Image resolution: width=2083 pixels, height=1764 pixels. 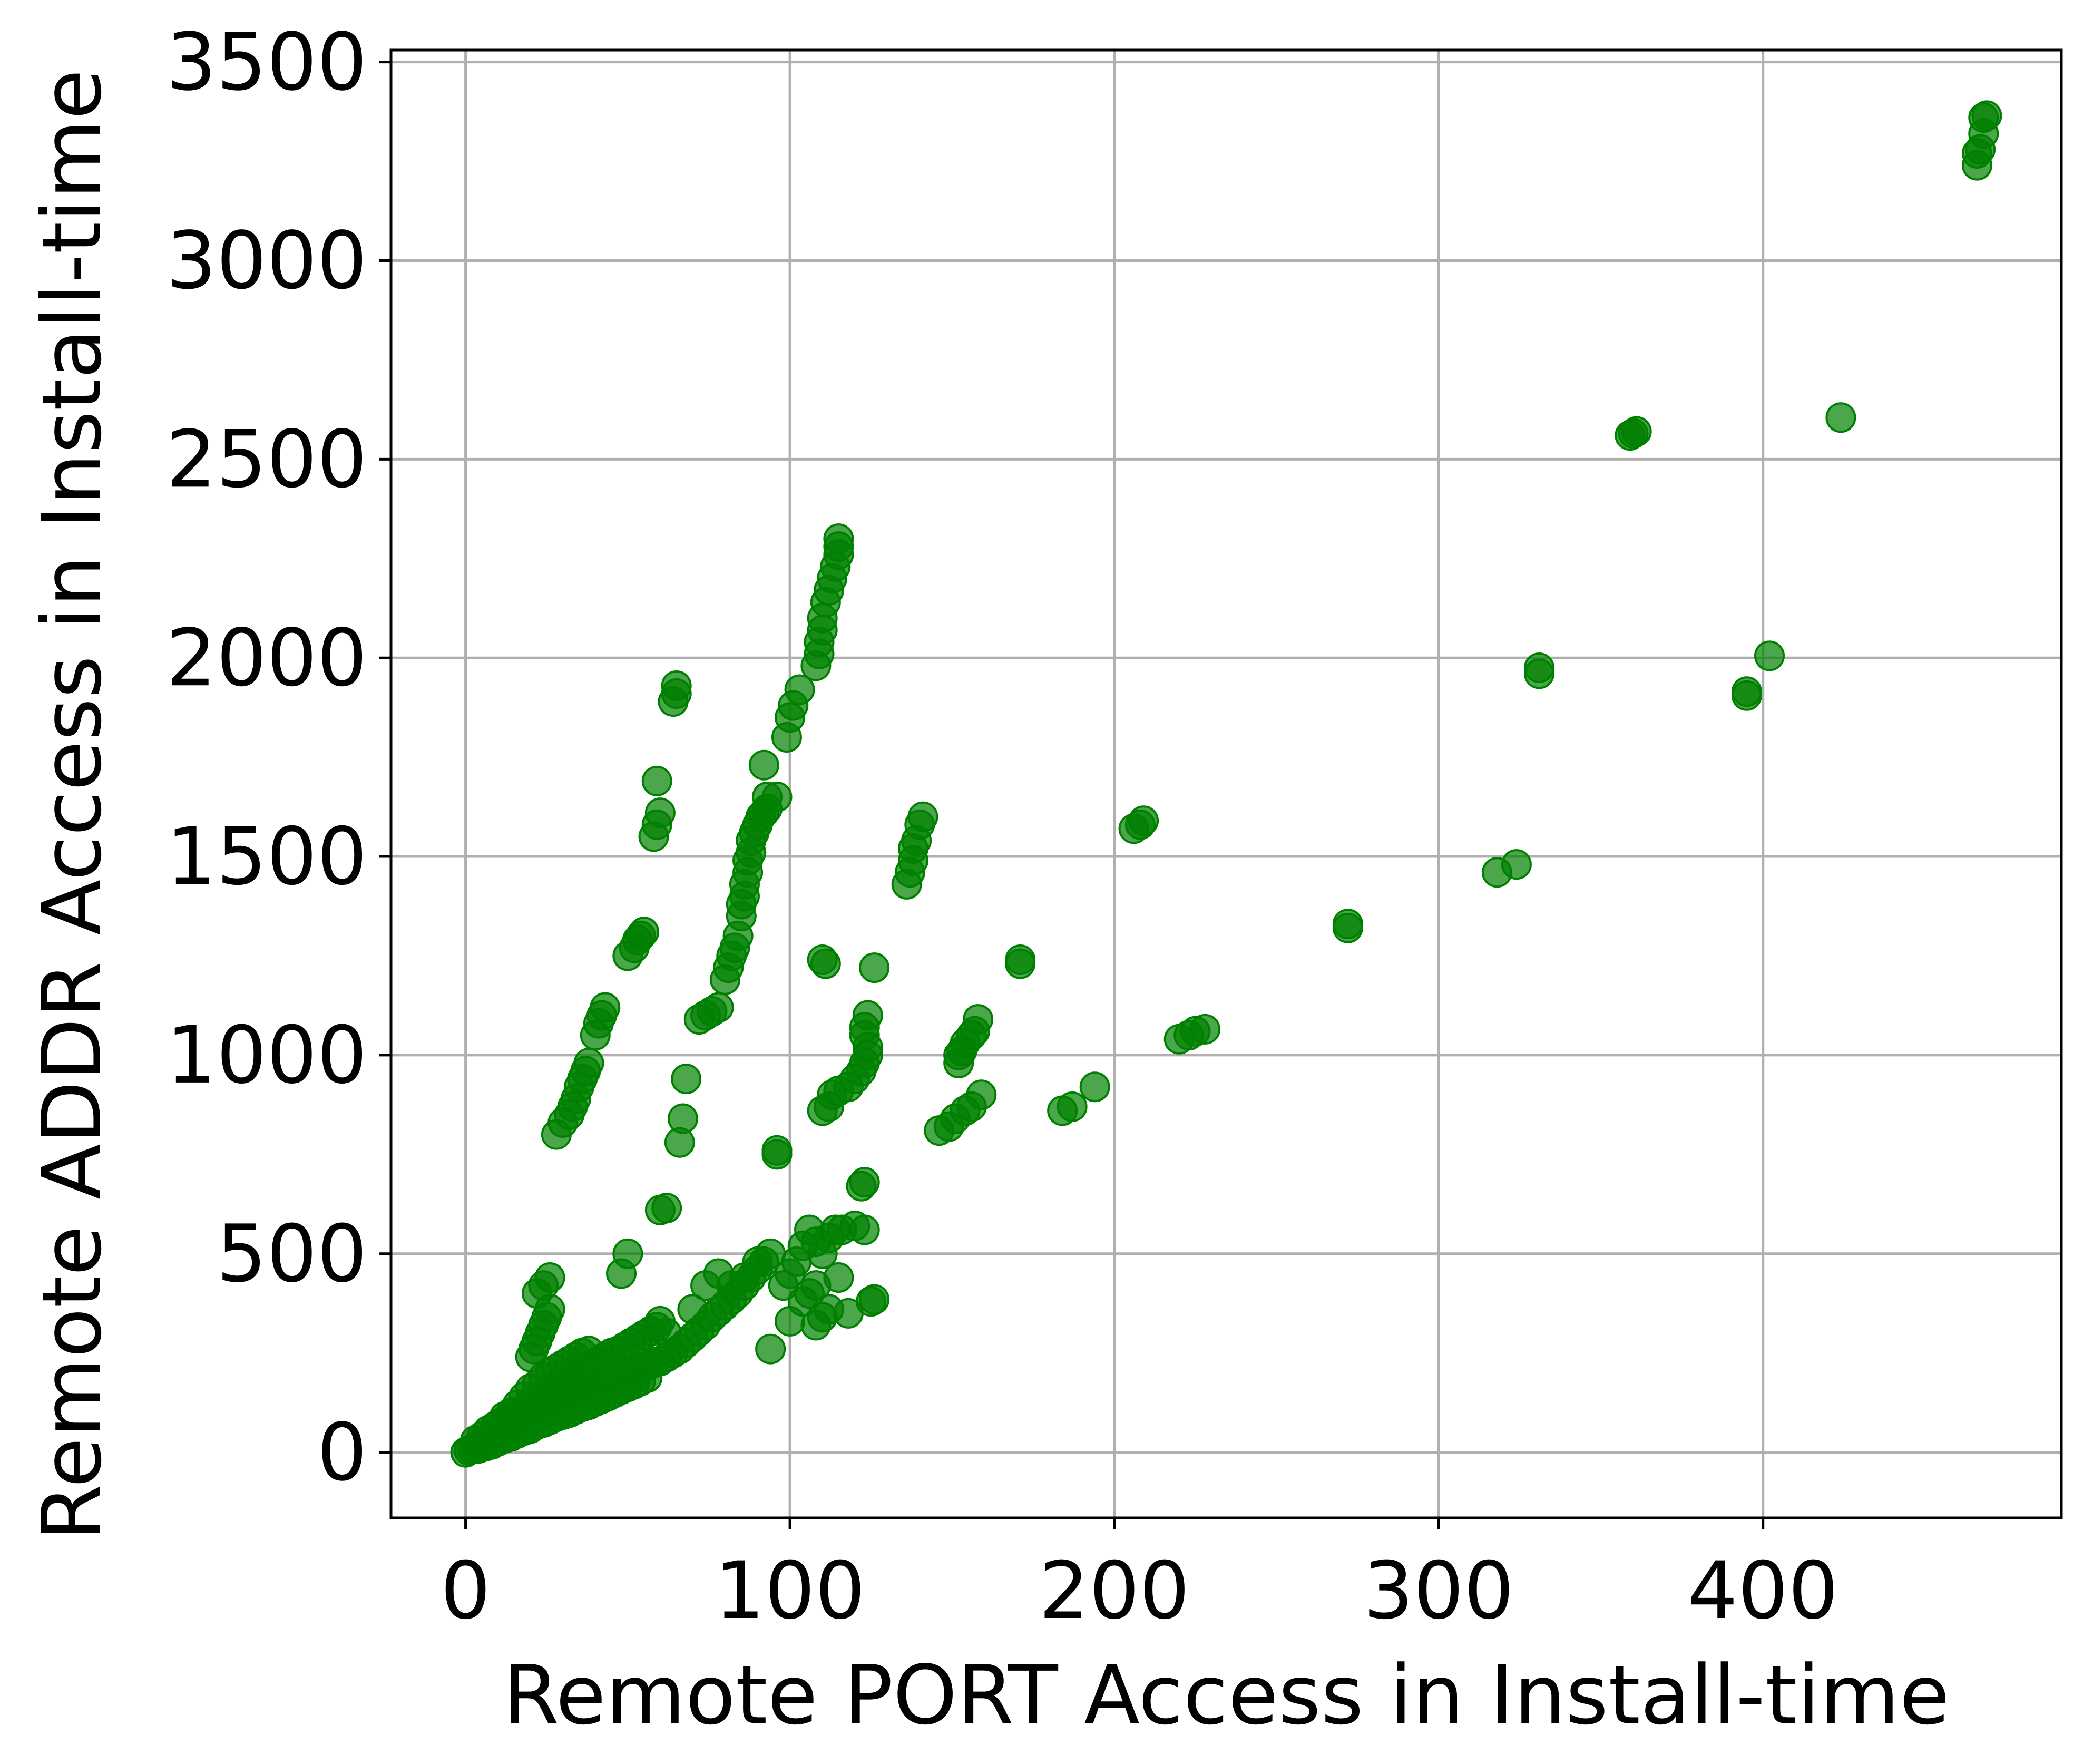 I want to click on x-tick-label: 100, so click(x=790, y=1591).